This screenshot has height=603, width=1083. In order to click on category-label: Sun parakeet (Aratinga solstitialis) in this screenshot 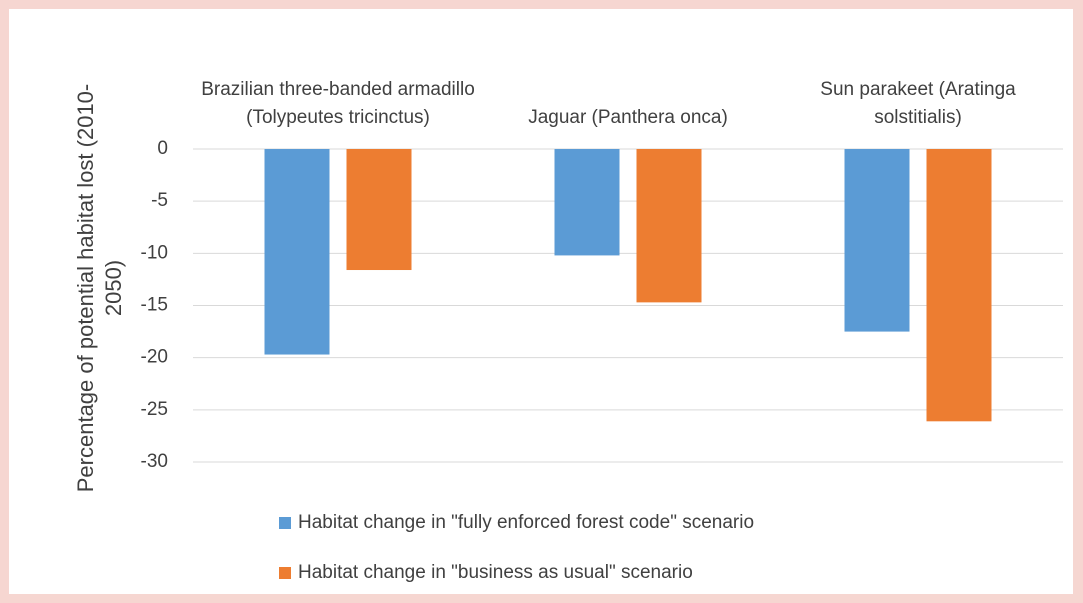, I will do `click(918, 103)`.